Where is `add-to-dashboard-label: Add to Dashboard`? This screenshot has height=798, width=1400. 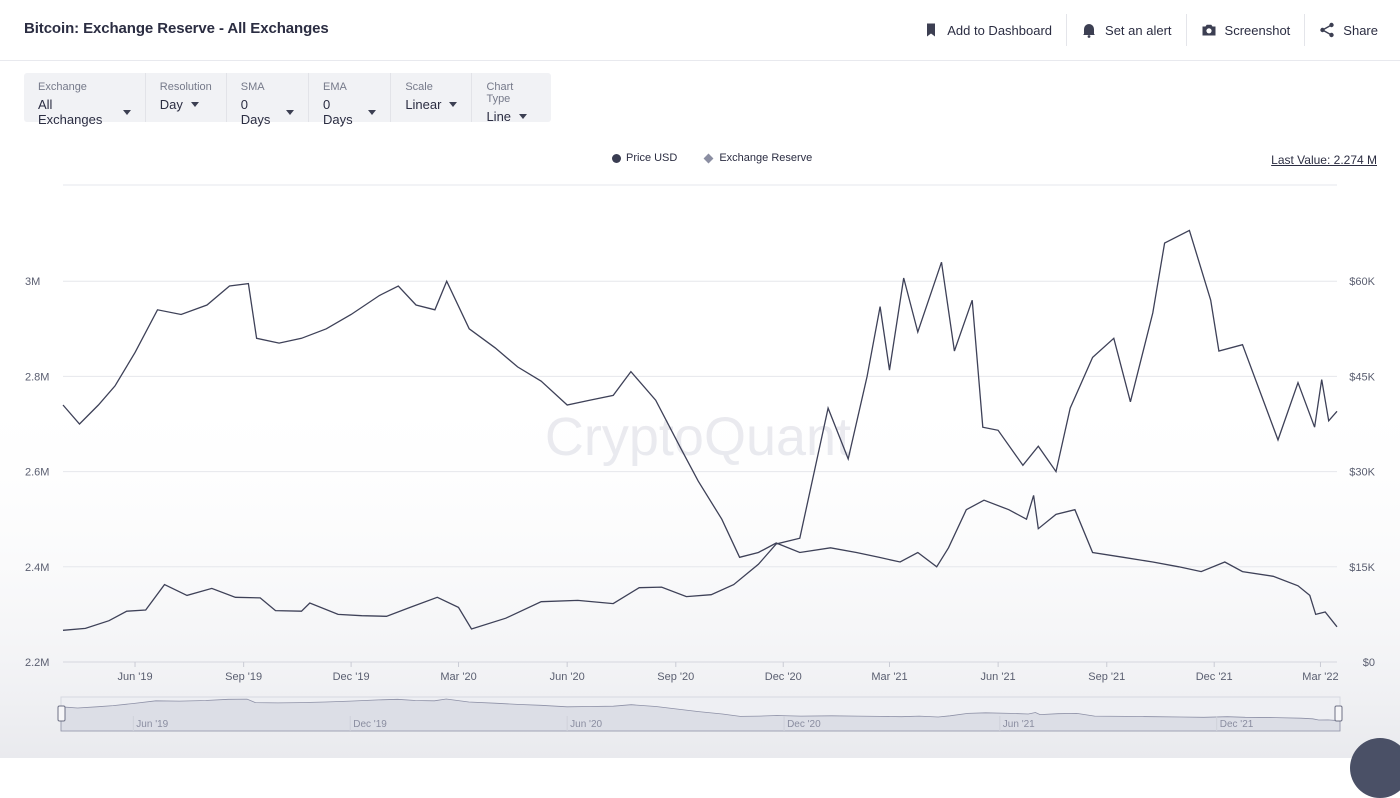 add-to-dashboard-label: Add to Dashboard is located at coordinates (1000, 30).